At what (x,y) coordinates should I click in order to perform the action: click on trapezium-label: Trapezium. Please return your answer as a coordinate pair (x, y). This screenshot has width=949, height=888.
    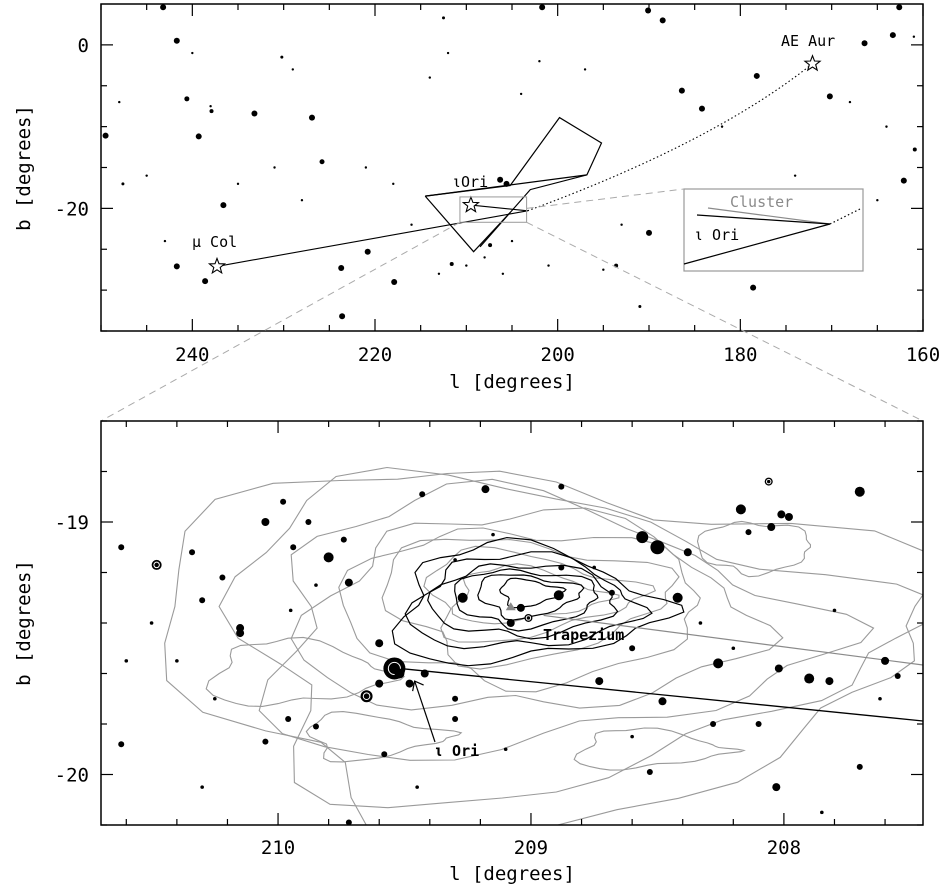
    Looking at the image, I should click on (583, 635).